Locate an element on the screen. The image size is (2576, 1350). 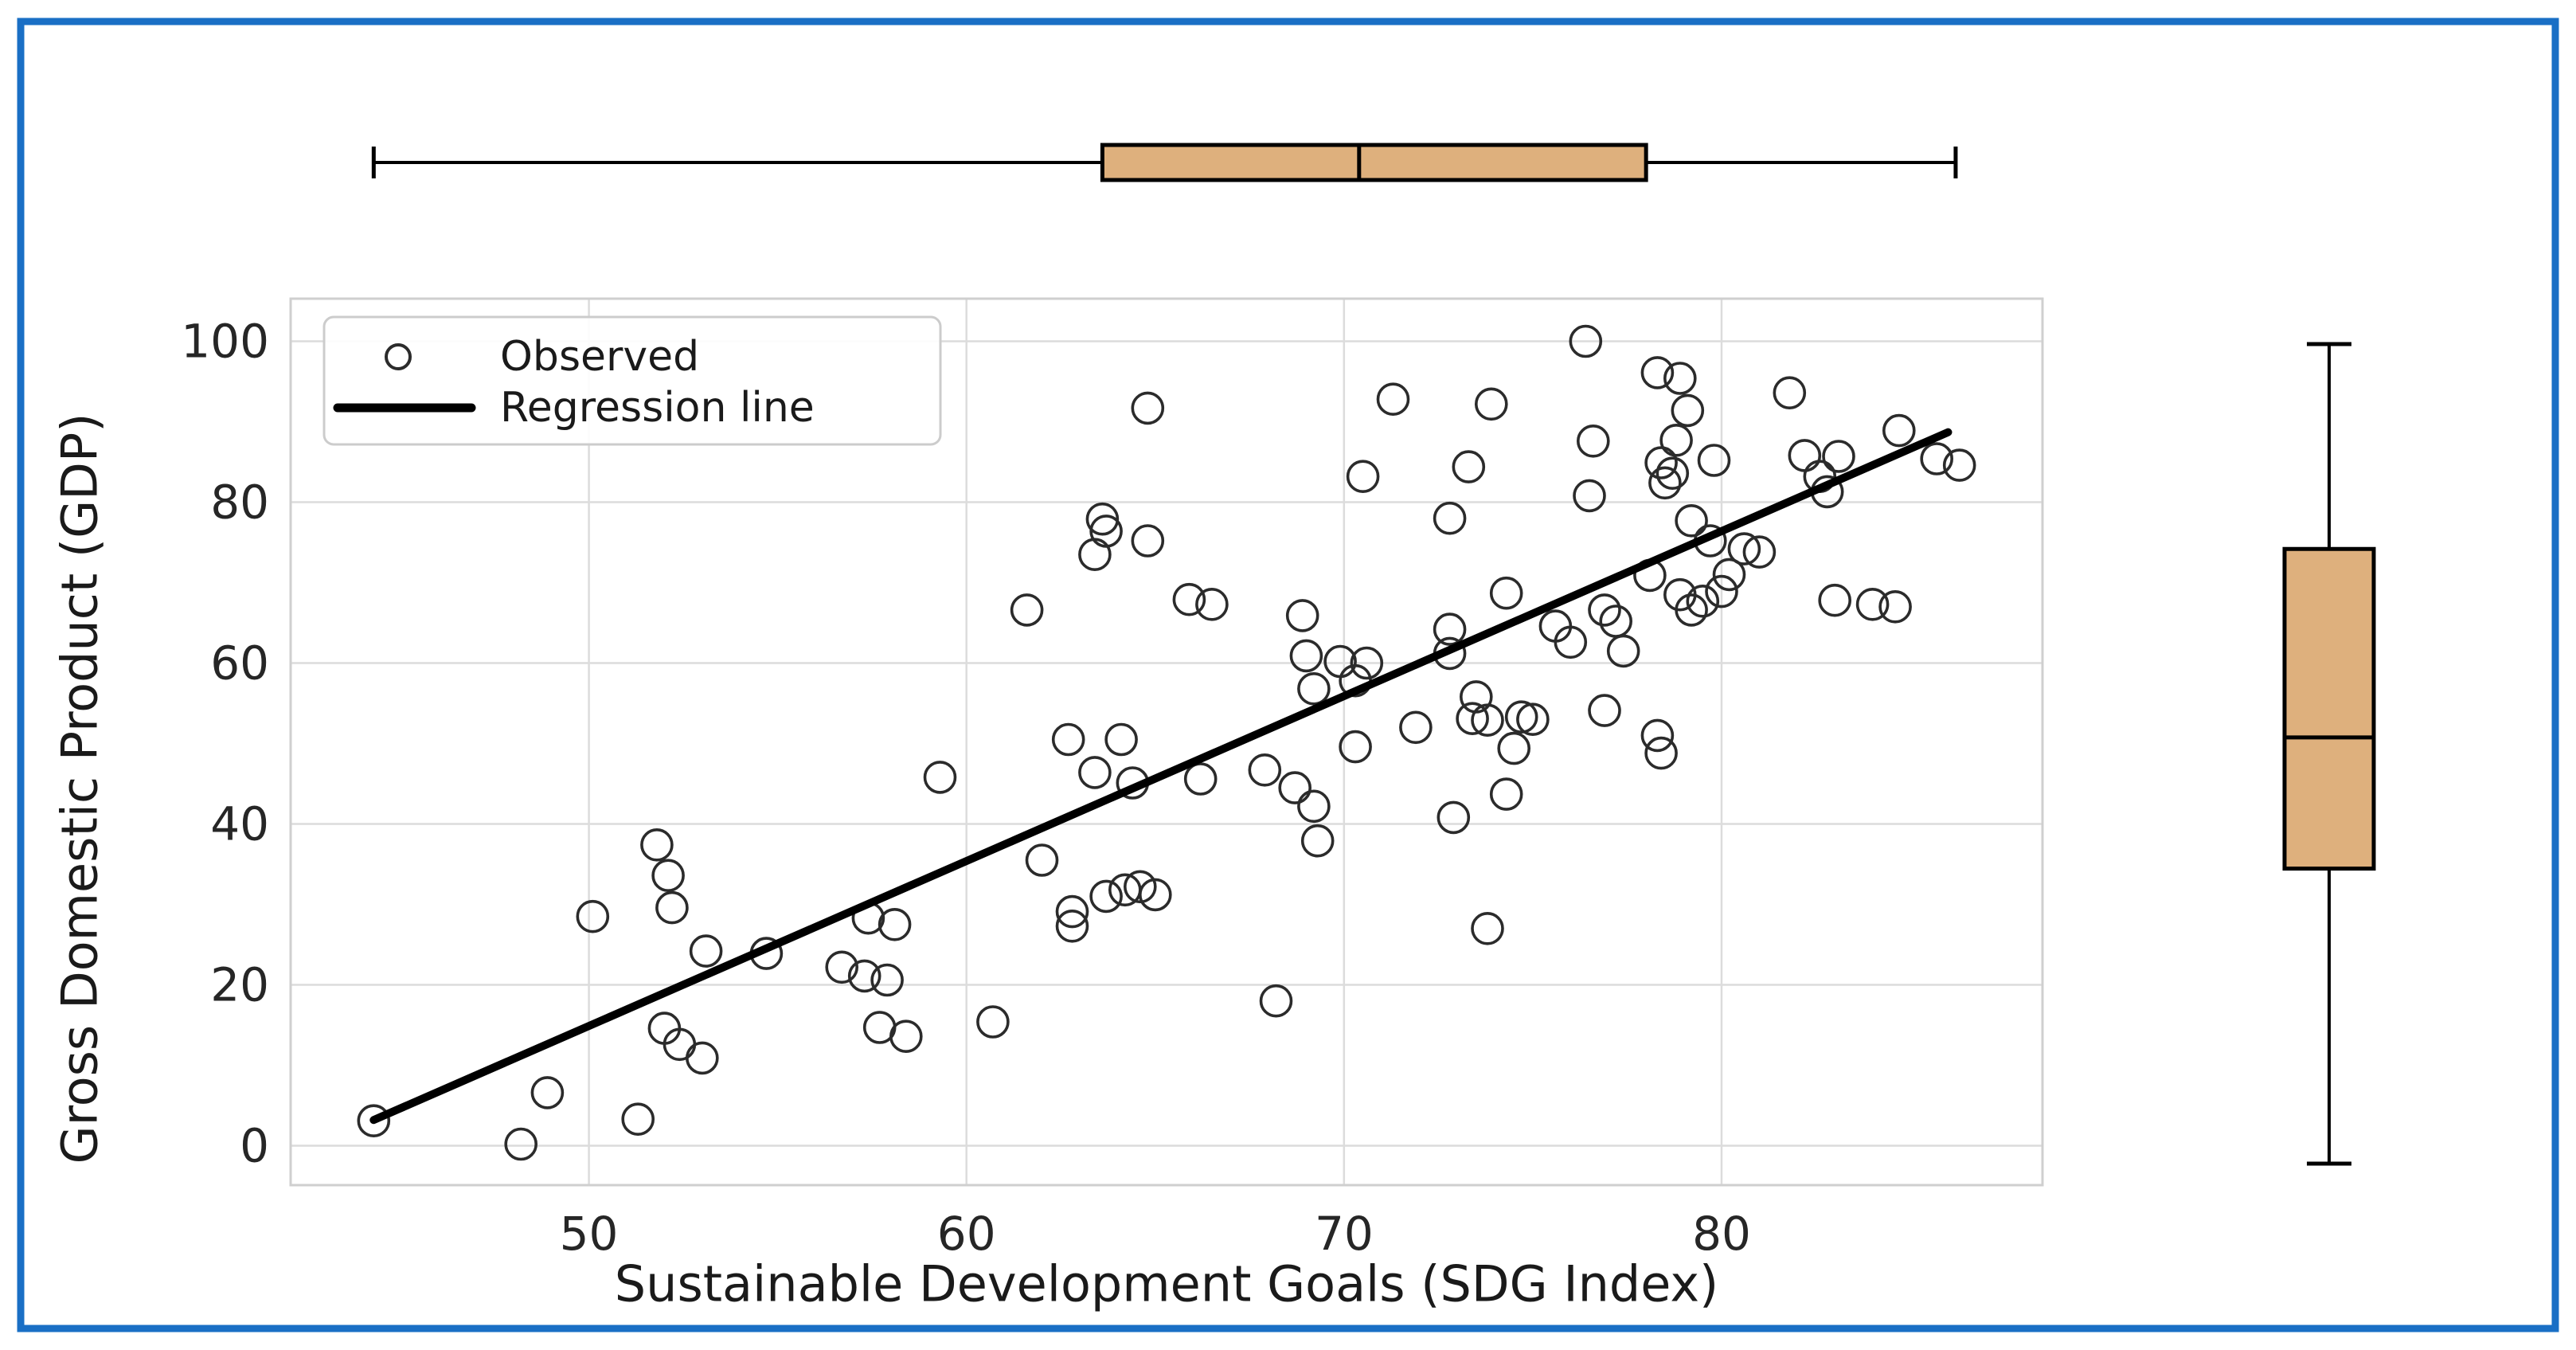
legend-observed-marker-icon is located at coordinates (398, 356).